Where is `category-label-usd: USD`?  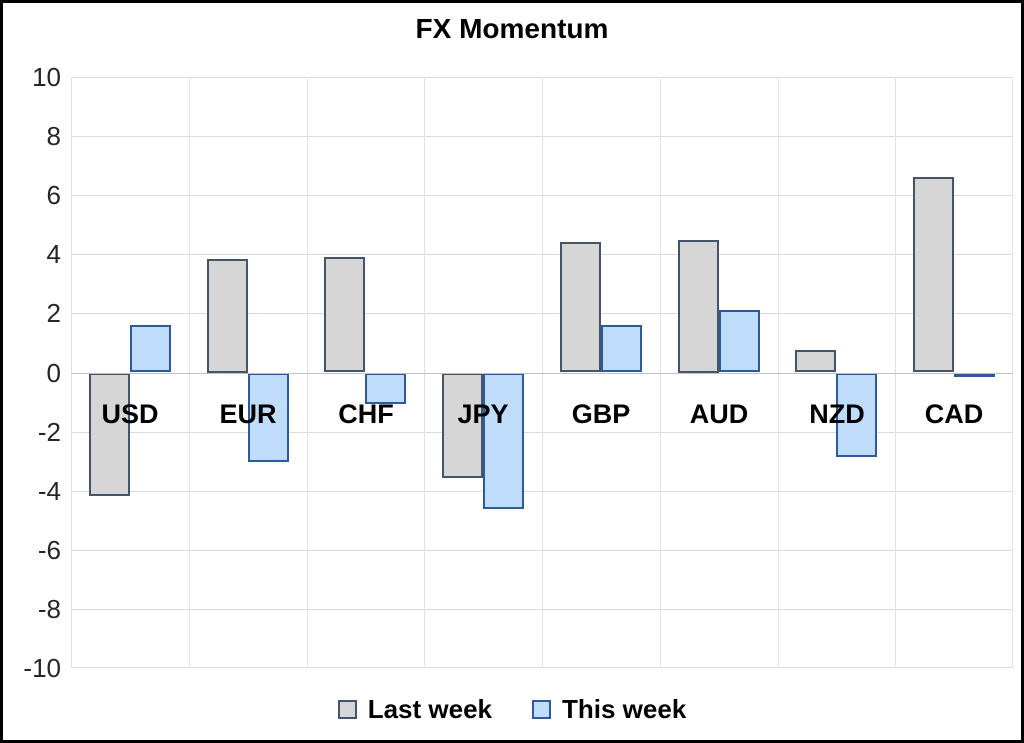 category-label-usd: USD is located at coordinates (130, 414).